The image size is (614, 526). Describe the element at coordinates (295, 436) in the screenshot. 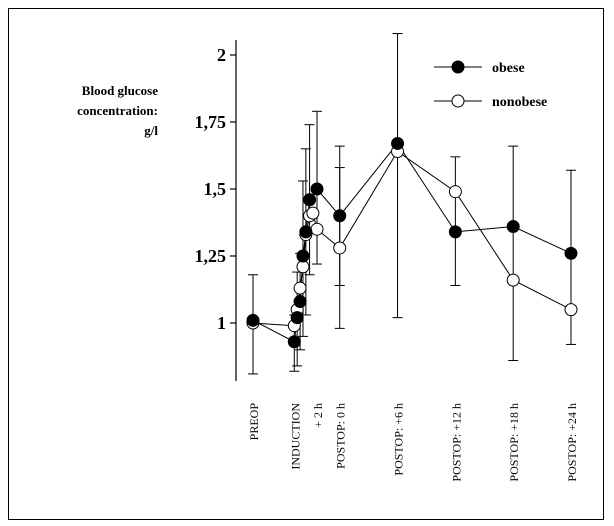

I see `x-tick-label: INDUCTION` at that location.